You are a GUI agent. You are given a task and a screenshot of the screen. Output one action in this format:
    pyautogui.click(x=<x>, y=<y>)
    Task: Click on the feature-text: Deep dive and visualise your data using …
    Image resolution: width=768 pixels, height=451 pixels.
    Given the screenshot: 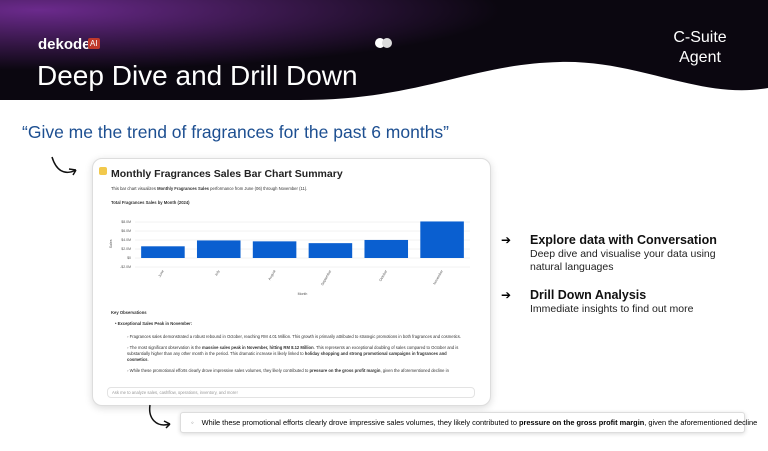 What is the action you would take?
    pyautogui.click(x=623, y=260)
    